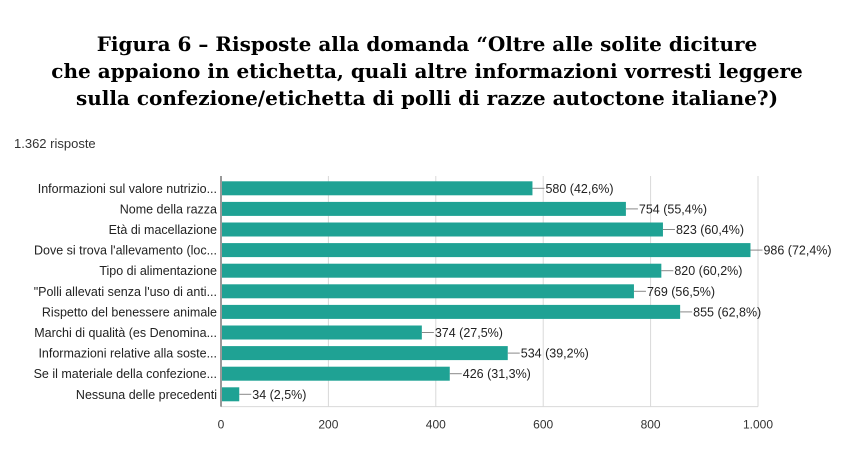 The image size is (854, 456). What do you see at coordinates (681, 292) in the screenshot?
I see `data-label: 769 (56,5%)` at bounding box center [681, 292].